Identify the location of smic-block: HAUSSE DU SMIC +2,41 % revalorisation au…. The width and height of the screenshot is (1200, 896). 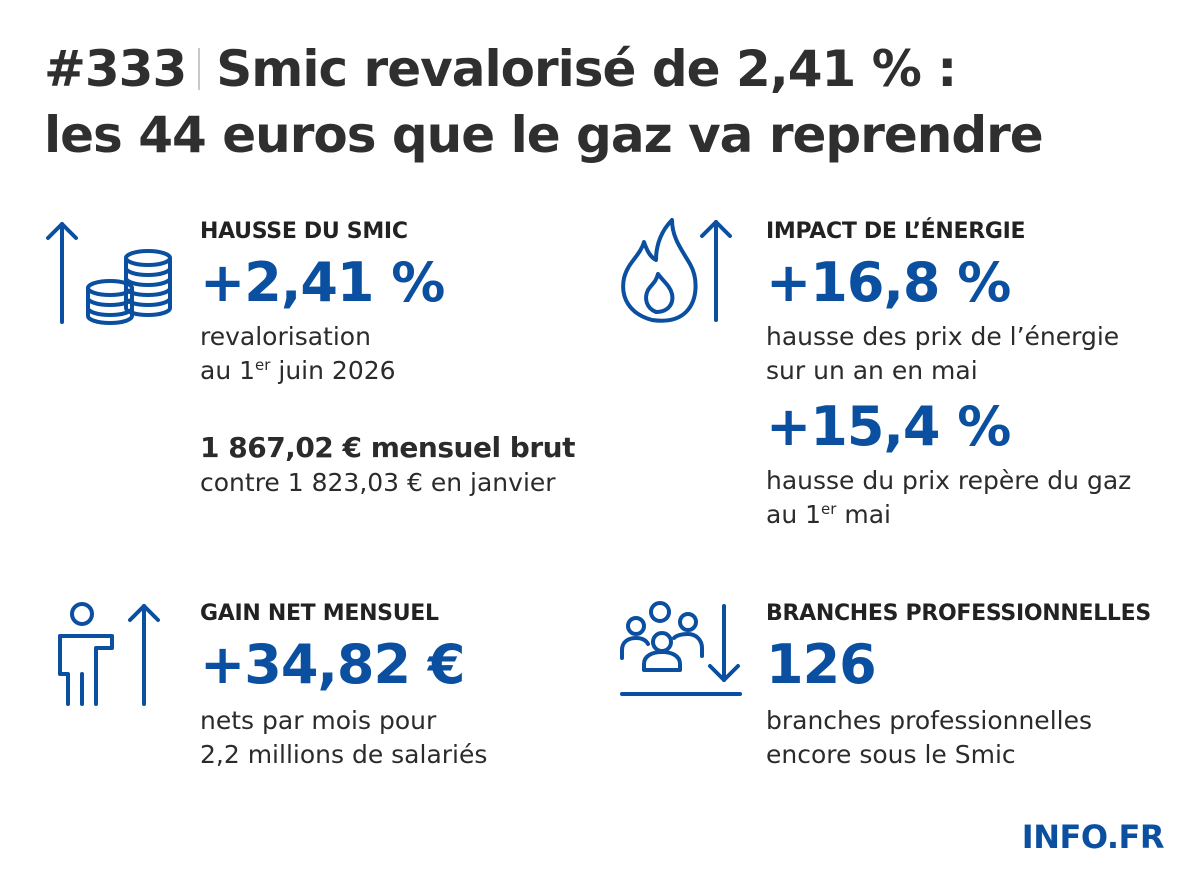
(387, 359).